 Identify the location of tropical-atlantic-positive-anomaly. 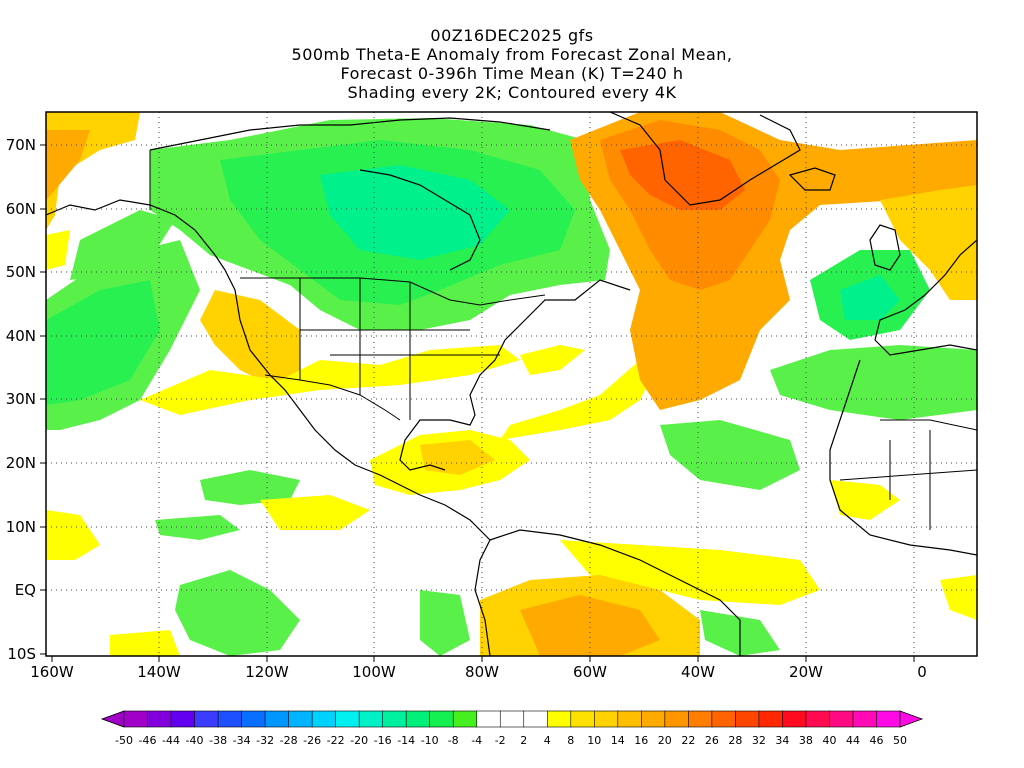
(690, 572).